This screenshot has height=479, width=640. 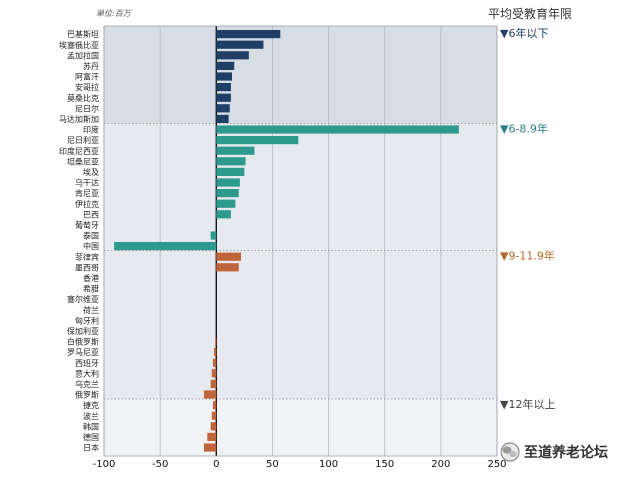 I want to click on category-label: 俄罗斯, so click(x=87, y=395).